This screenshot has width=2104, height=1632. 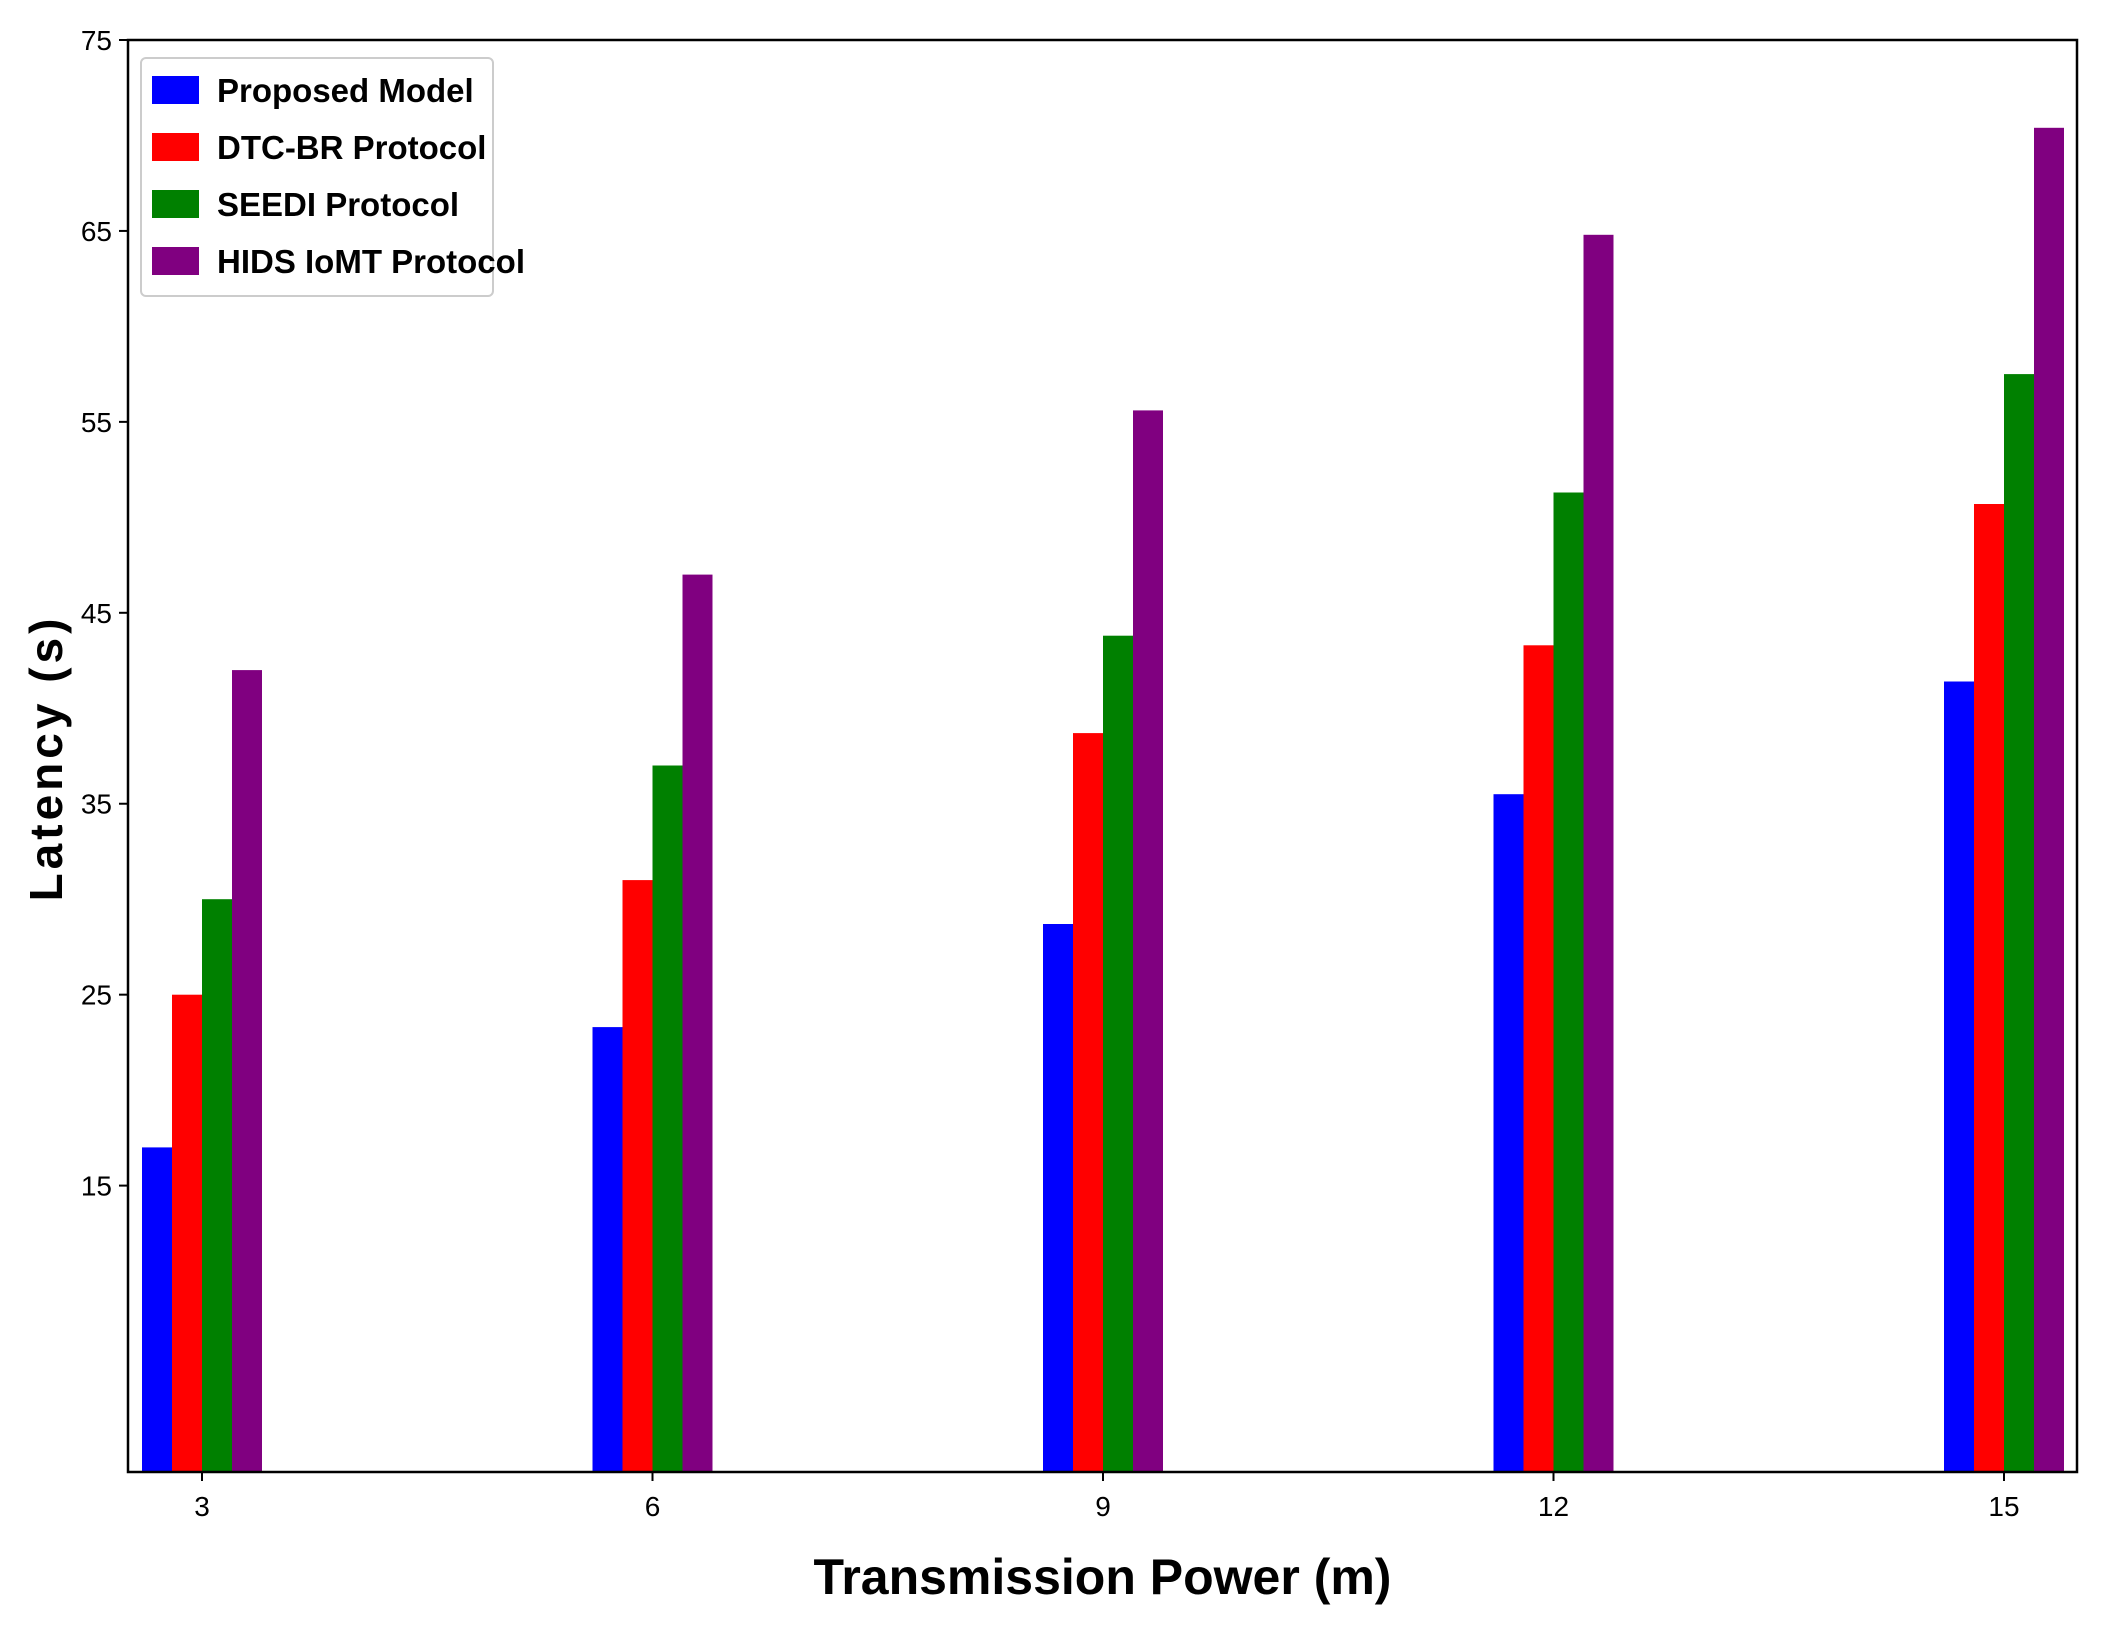 What do you see at coordinates (351, 147) in the screenshot?
I see `legend-label: DTC-BR Protocol` at bounding box center [351, 147].